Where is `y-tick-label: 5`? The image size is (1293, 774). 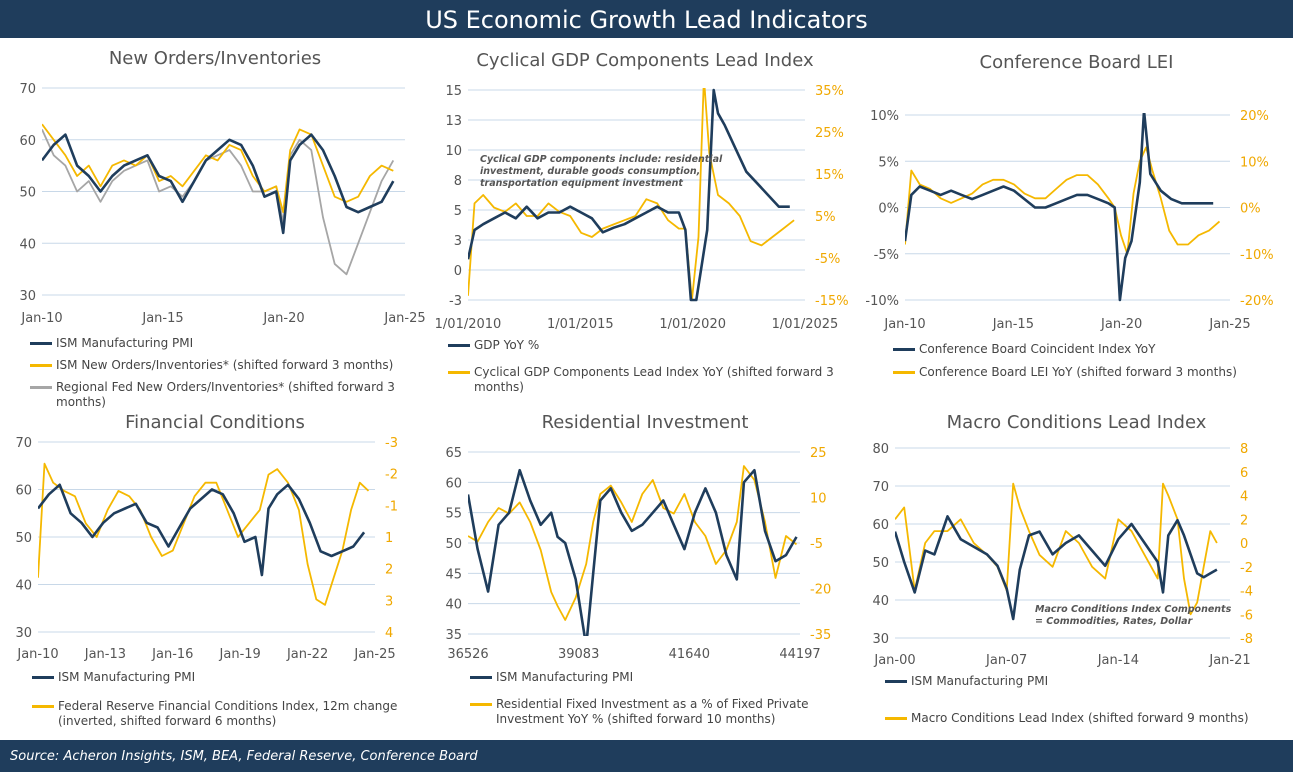
y-tick-label: 5 is located at coordinates (458, 211).